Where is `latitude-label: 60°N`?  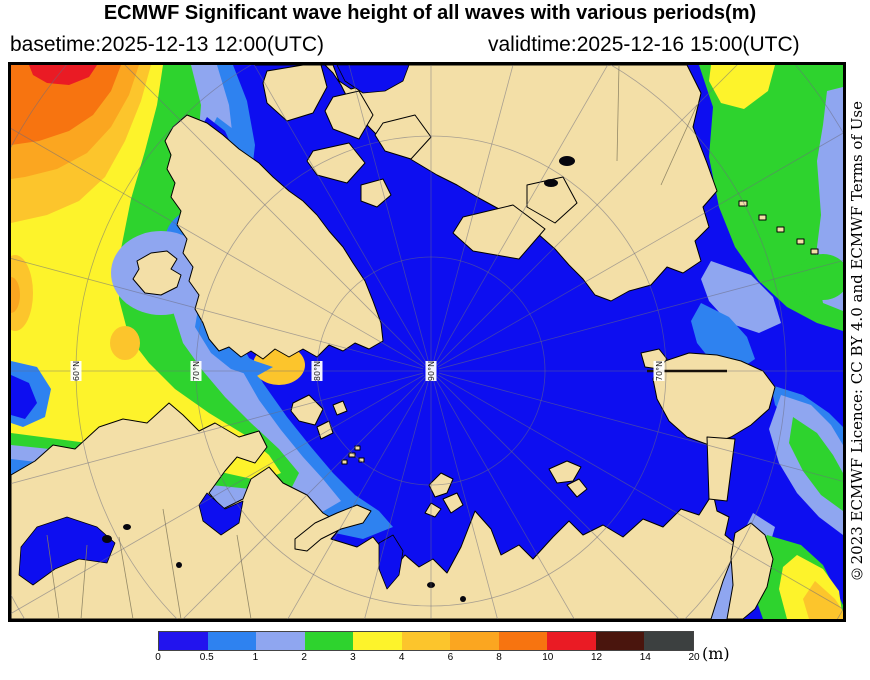
latitude-label: 60°N is located at coordinates (76, 371).